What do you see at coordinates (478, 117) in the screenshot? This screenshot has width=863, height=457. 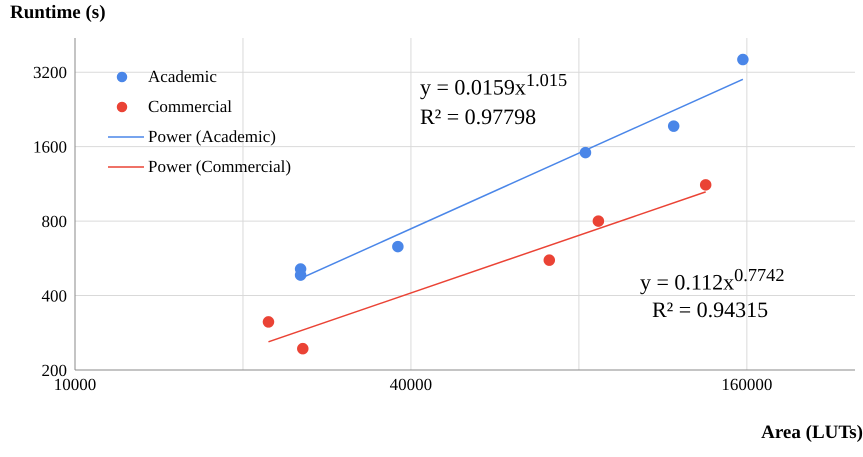 I see `annotation: R² = 0.97798` at bounding box center [478, 117].